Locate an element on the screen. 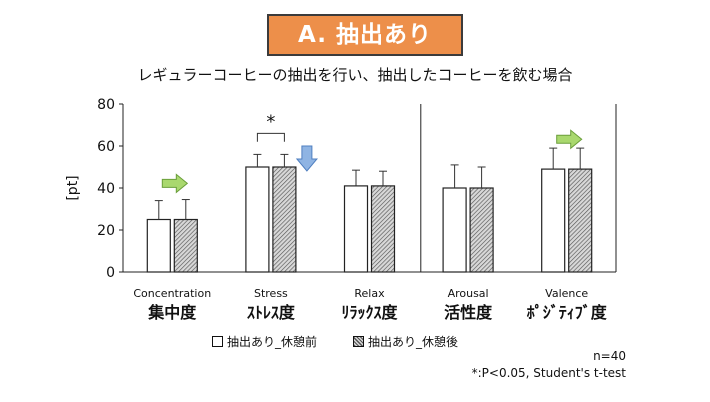  significance-marker: * is located at coordinates (270, 121).